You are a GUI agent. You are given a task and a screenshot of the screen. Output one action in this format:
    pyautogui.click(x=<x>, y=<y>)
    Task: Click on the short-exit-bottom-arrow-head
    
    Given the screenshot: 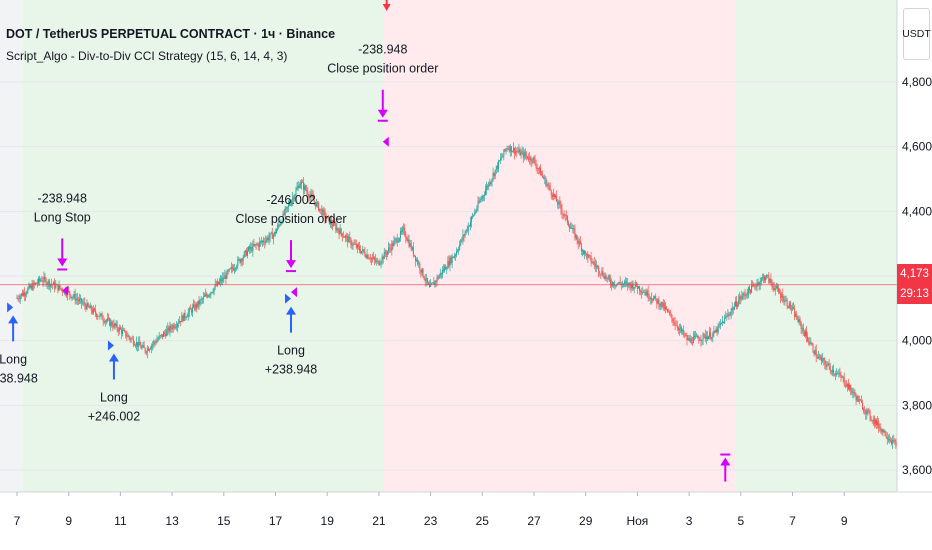 What is the action you would take?
    pyautogui.click(x=725, y=461)
    